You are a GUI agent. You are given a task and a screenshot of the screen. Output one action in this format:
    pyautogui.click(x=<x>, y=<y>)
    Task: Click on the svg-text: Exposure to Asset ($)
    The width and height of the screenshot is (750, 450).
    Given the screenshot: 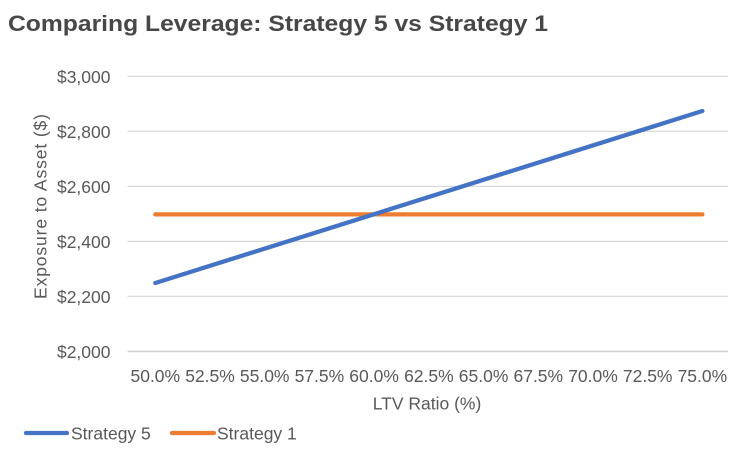 What is the action you would take?
    pyautogui.click(x=41, y=206)
    